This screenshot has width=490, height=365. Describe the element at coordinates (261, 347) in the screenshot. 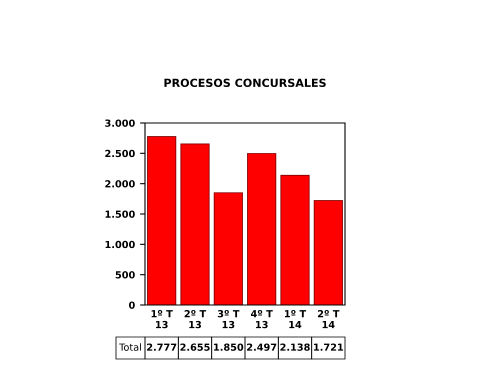

I see `data-label: 2.497` at that location.